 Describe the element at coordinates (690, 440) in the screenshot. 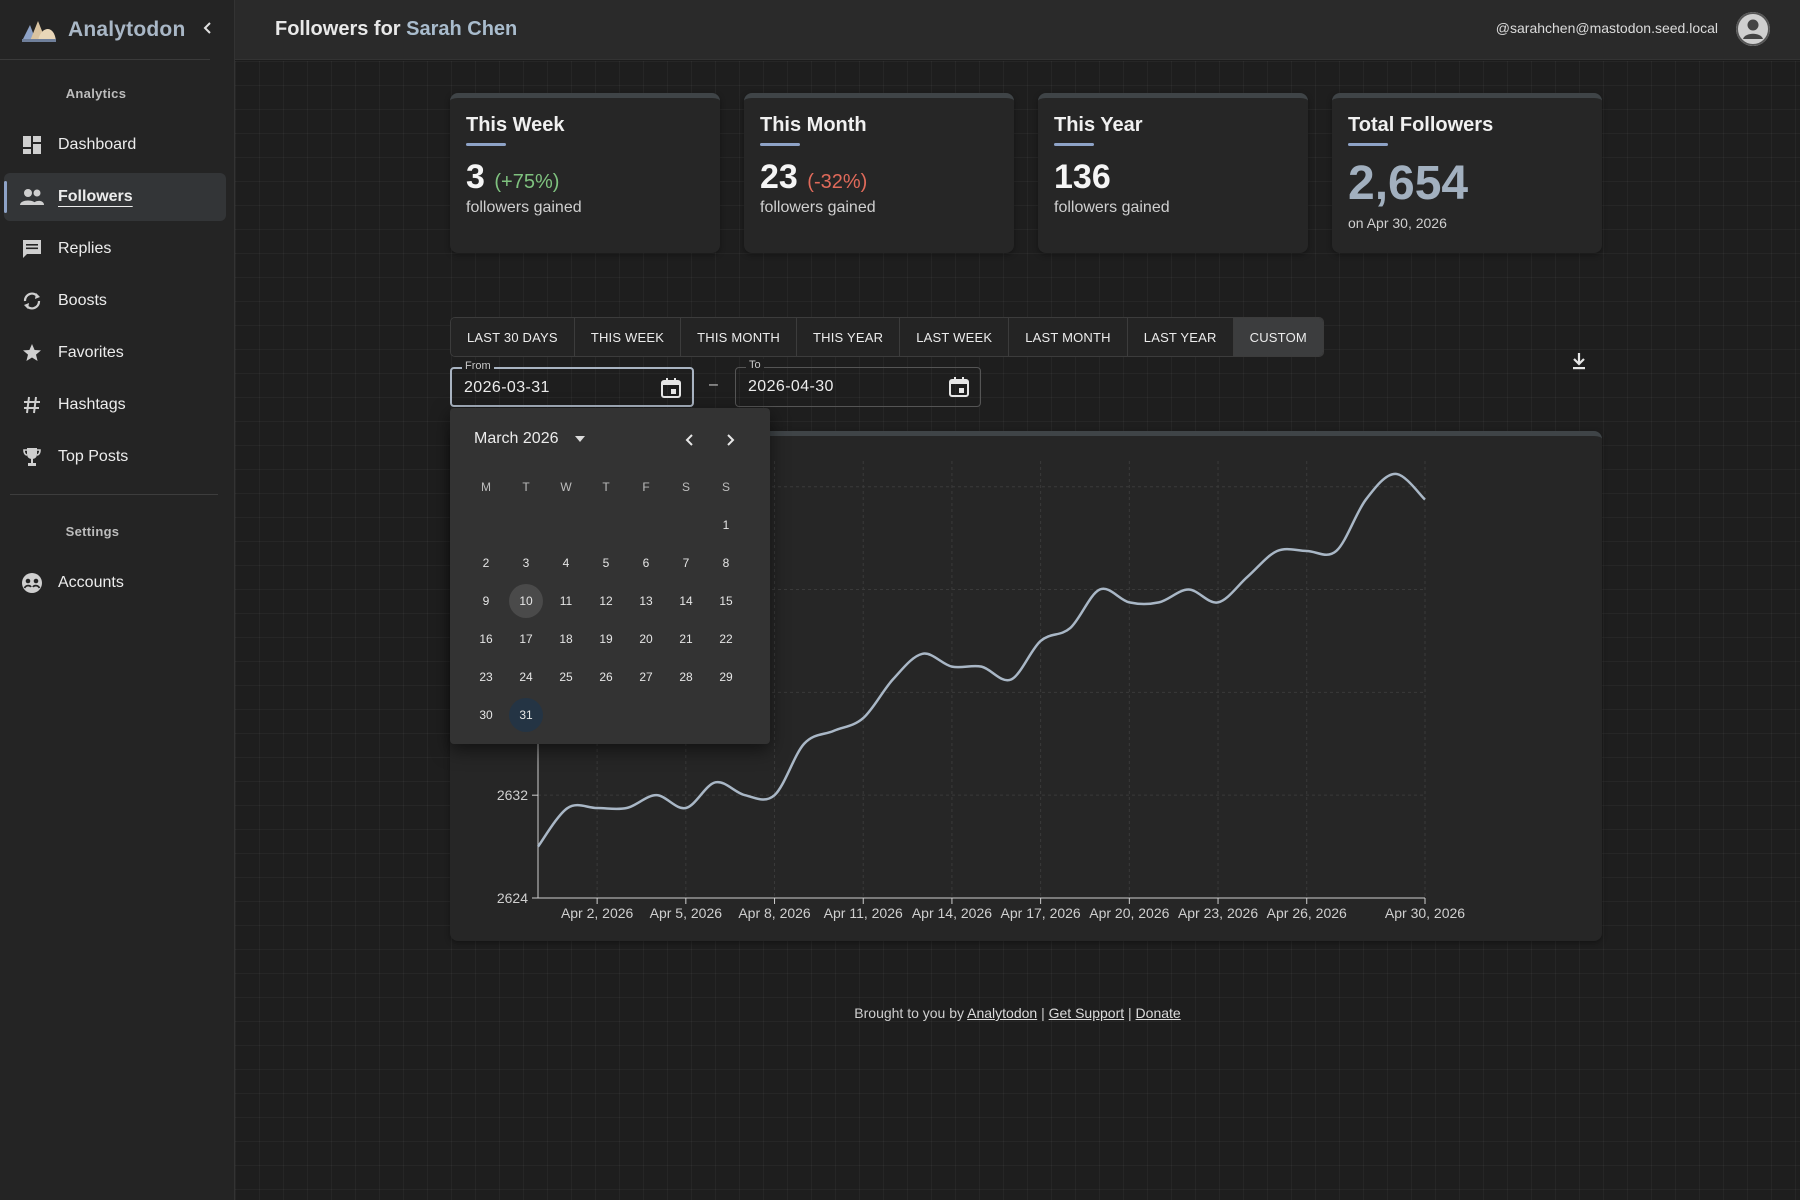

I see `previous-month-button` at that location.